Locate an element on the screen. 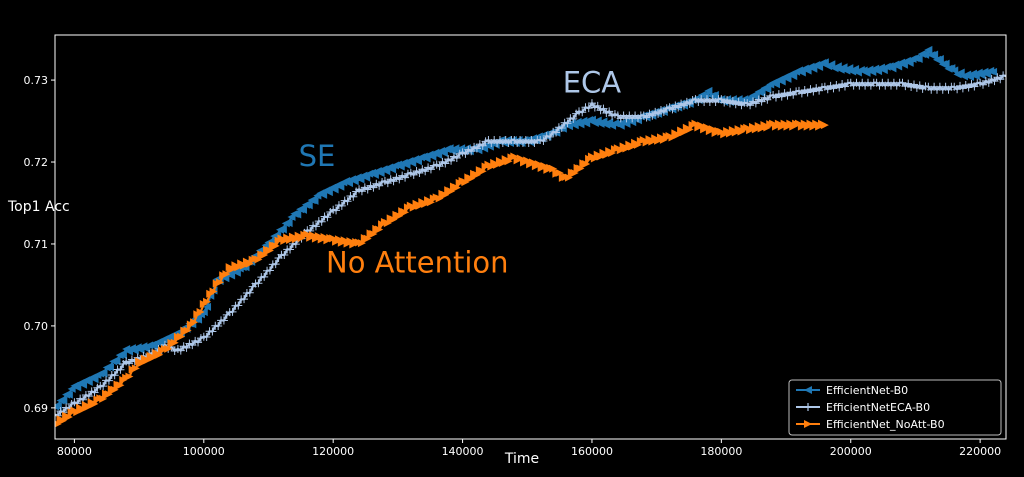 Image resolution: width=1024 pixels, height=477 pixels. legend-label: EfficientNet_NoAtt-B0 is located at coordinates (885, 424).